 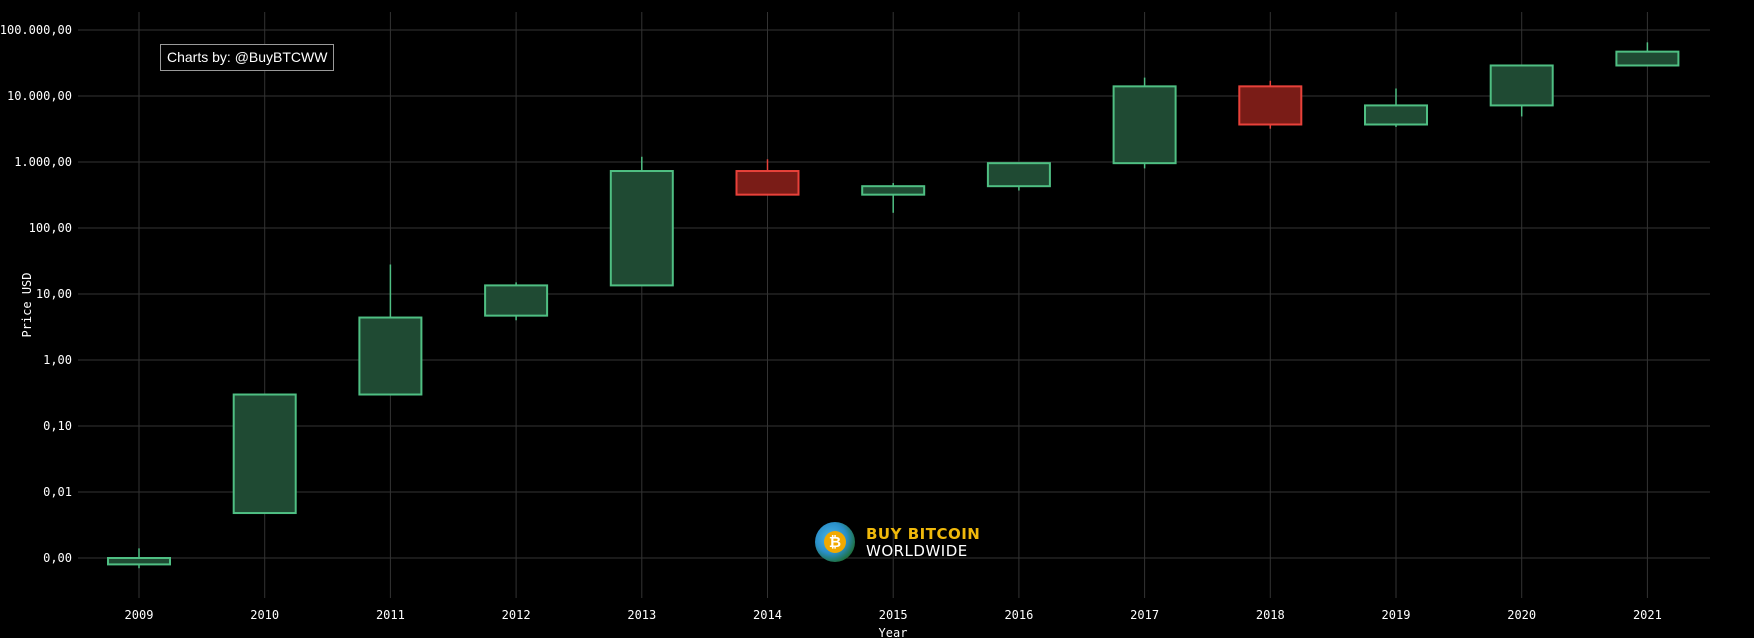 What do you see at coordinates (39, 96) in the screenshot?
I see `y-tick-label: 10.000,00` at bounding box center [39, 96].